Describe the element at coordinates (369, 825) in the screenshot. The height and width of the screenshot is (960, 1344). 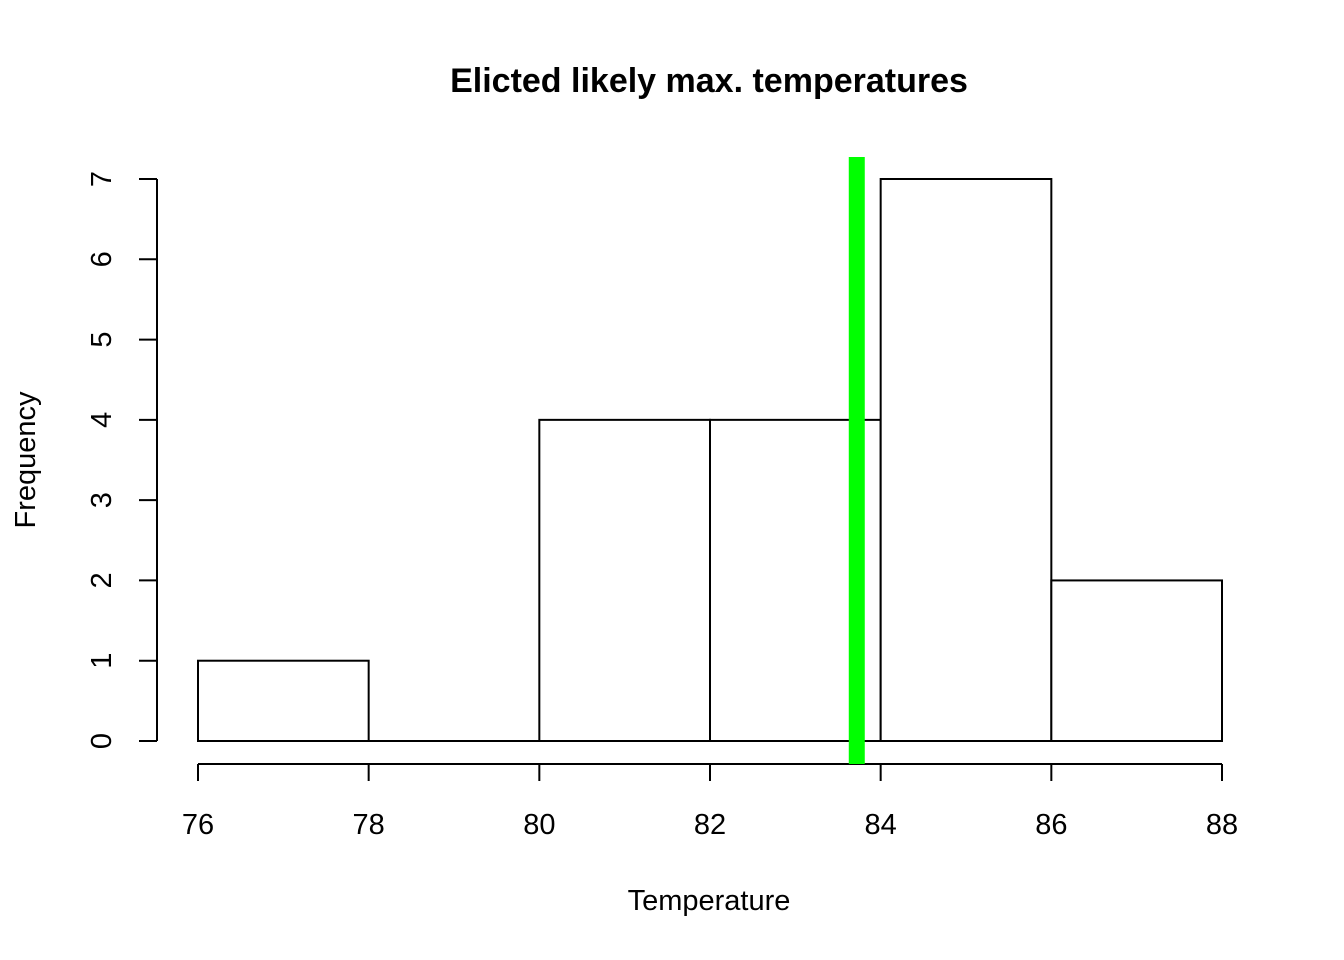
I see `x-tick-label: 78` at that location.